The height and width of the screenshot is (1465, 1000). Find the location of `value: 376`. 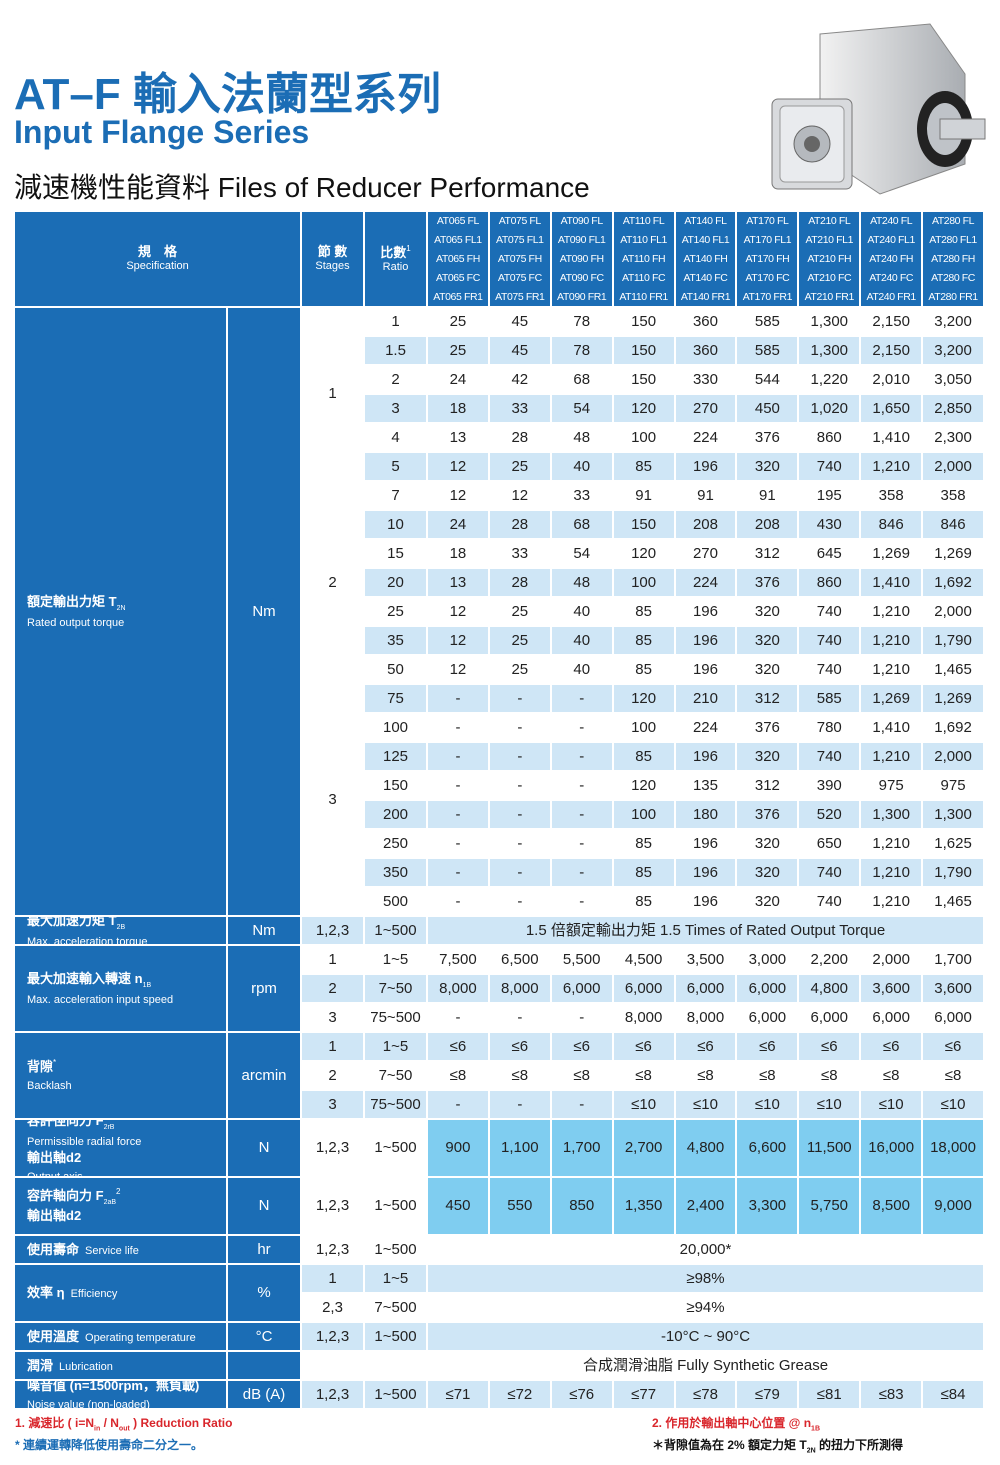

value: 376 is located at coordinates (767, 727).